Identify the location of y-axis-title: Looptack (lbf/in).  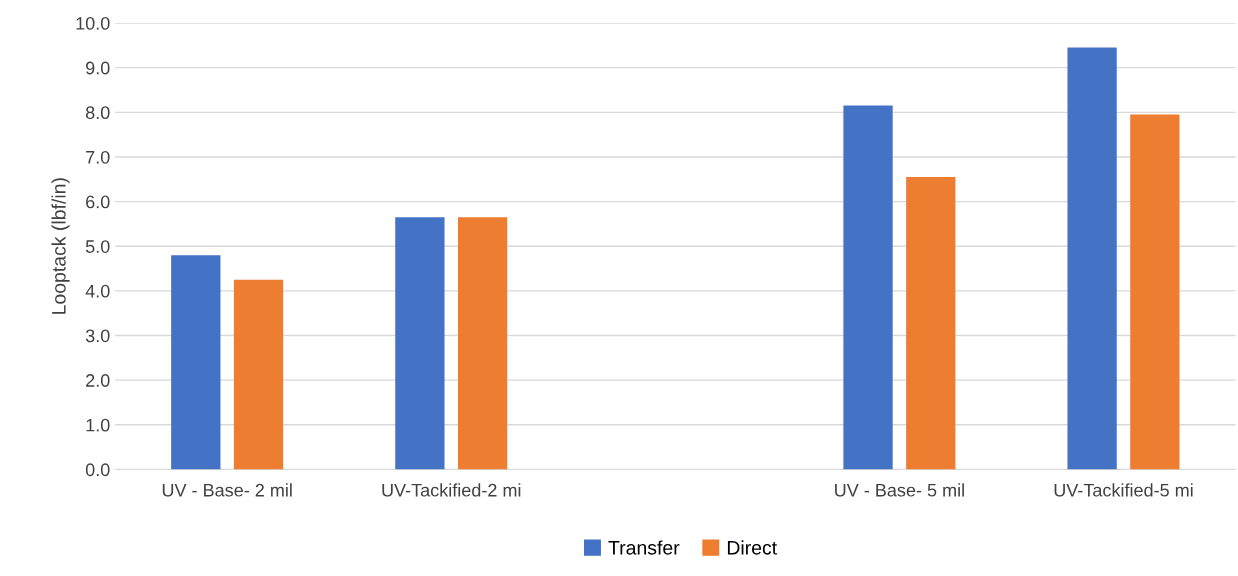
(60, 246).